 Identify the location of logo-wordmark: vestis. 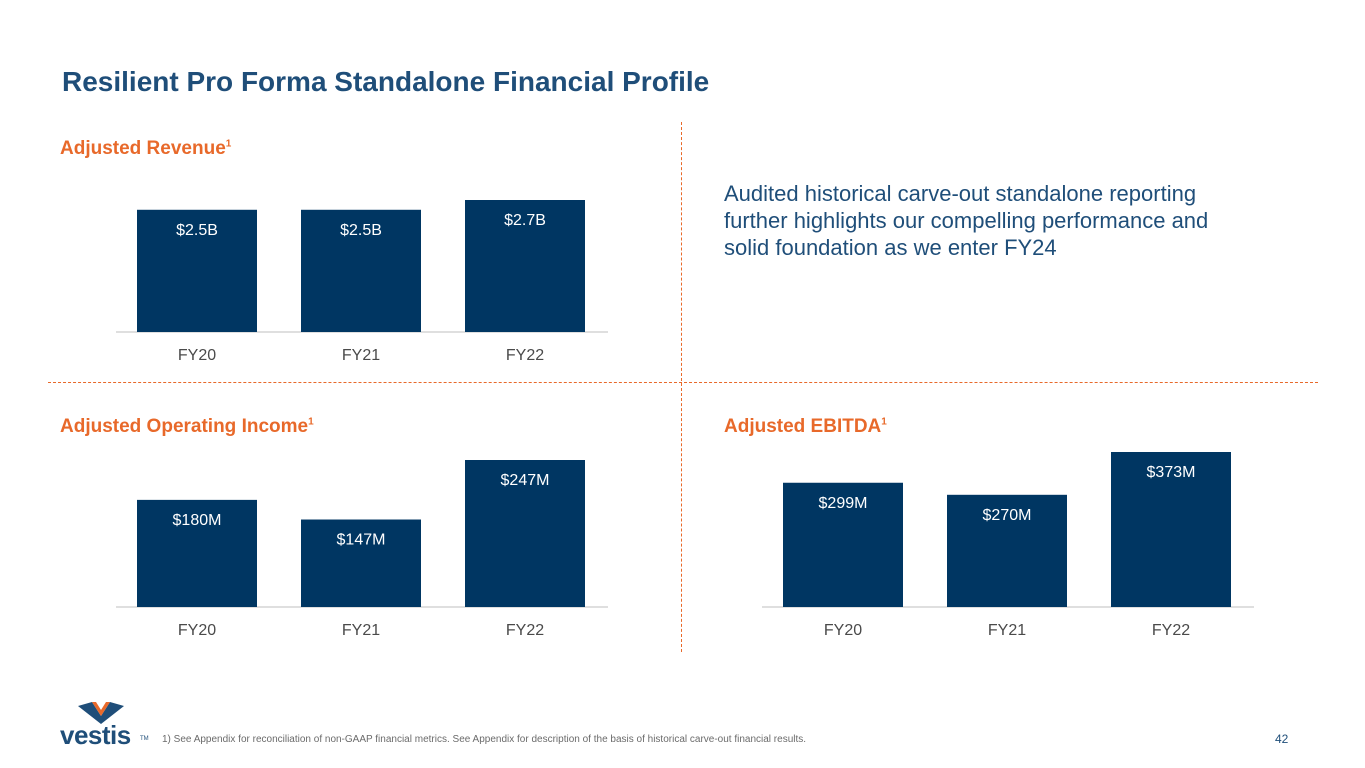
(95, 735).